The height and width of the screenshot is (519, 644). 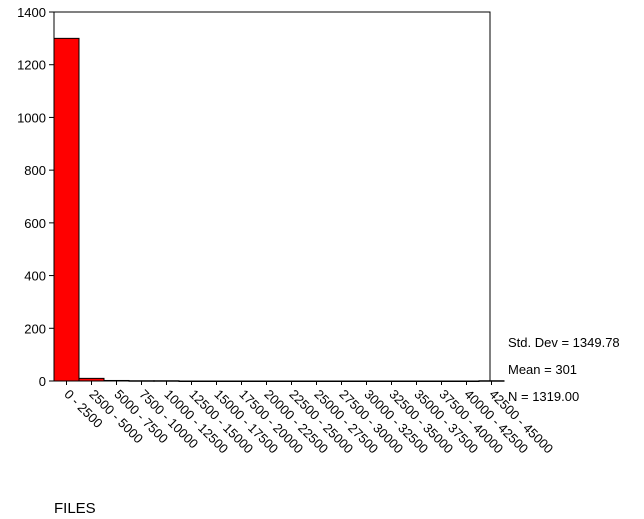 I want to click on y-tick-label: 400, so click(x=35, y=276).